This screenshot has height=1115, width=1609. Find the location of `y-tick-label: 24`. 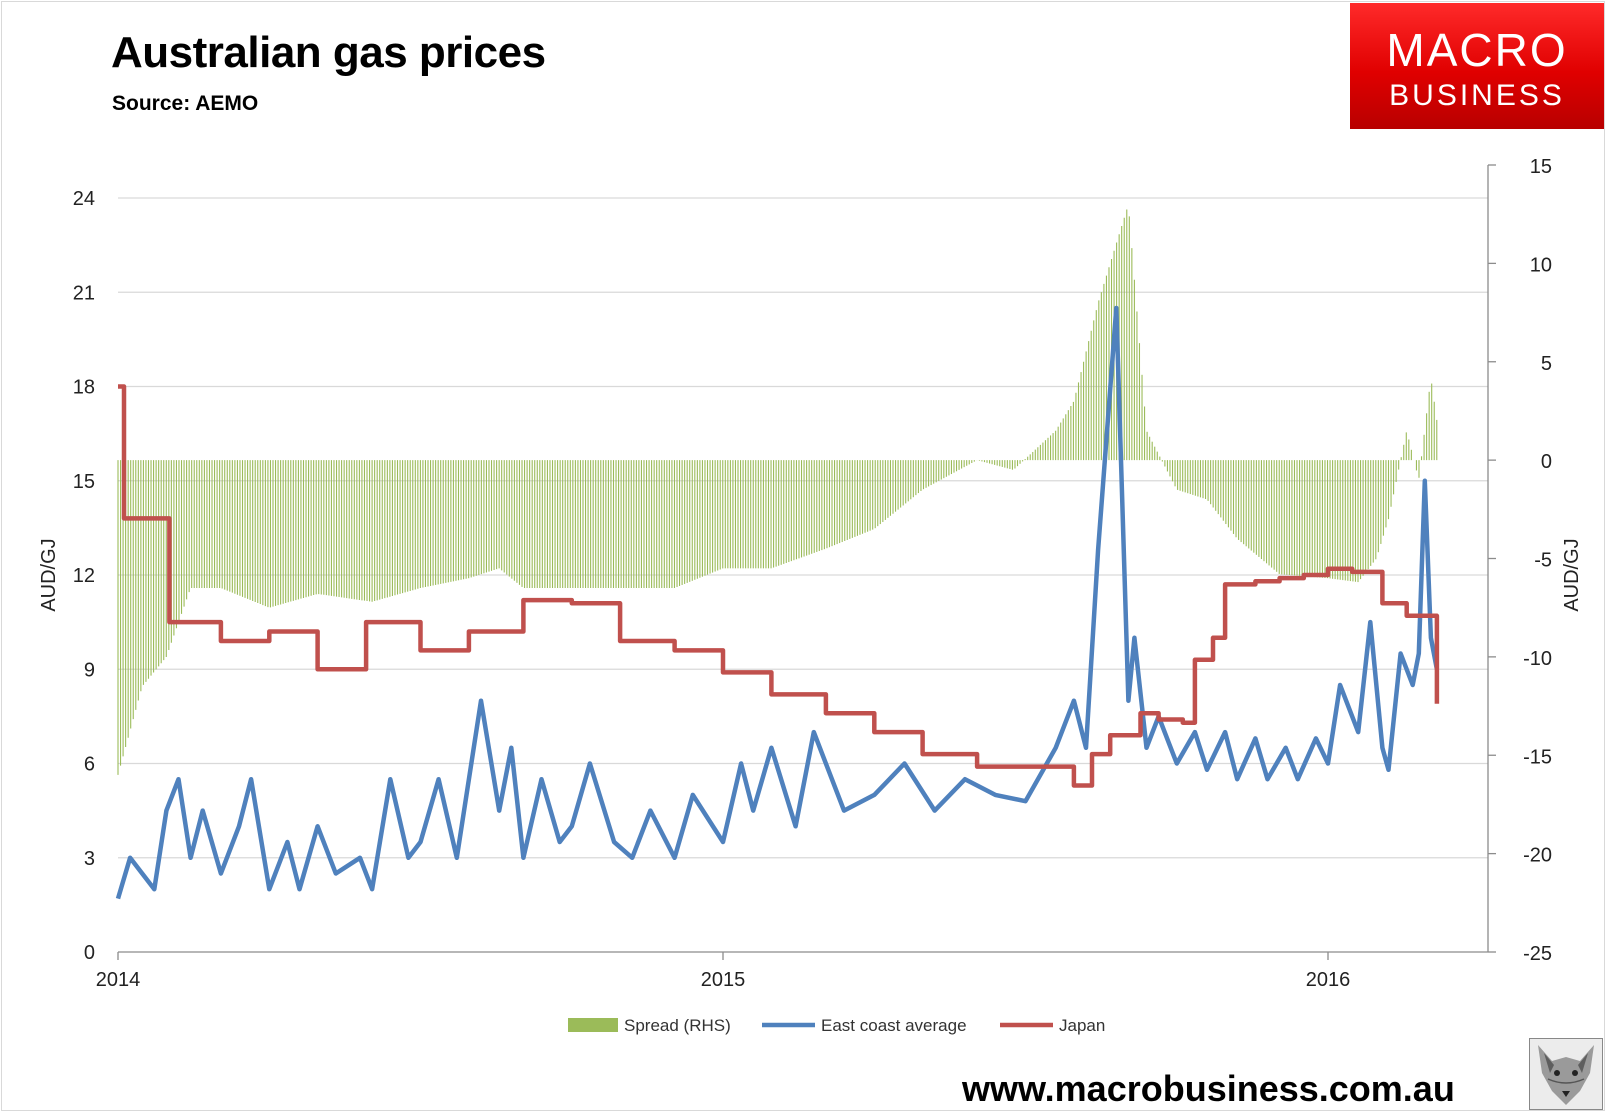

y-tick-label: 24 is located at coordinates (84, 199).